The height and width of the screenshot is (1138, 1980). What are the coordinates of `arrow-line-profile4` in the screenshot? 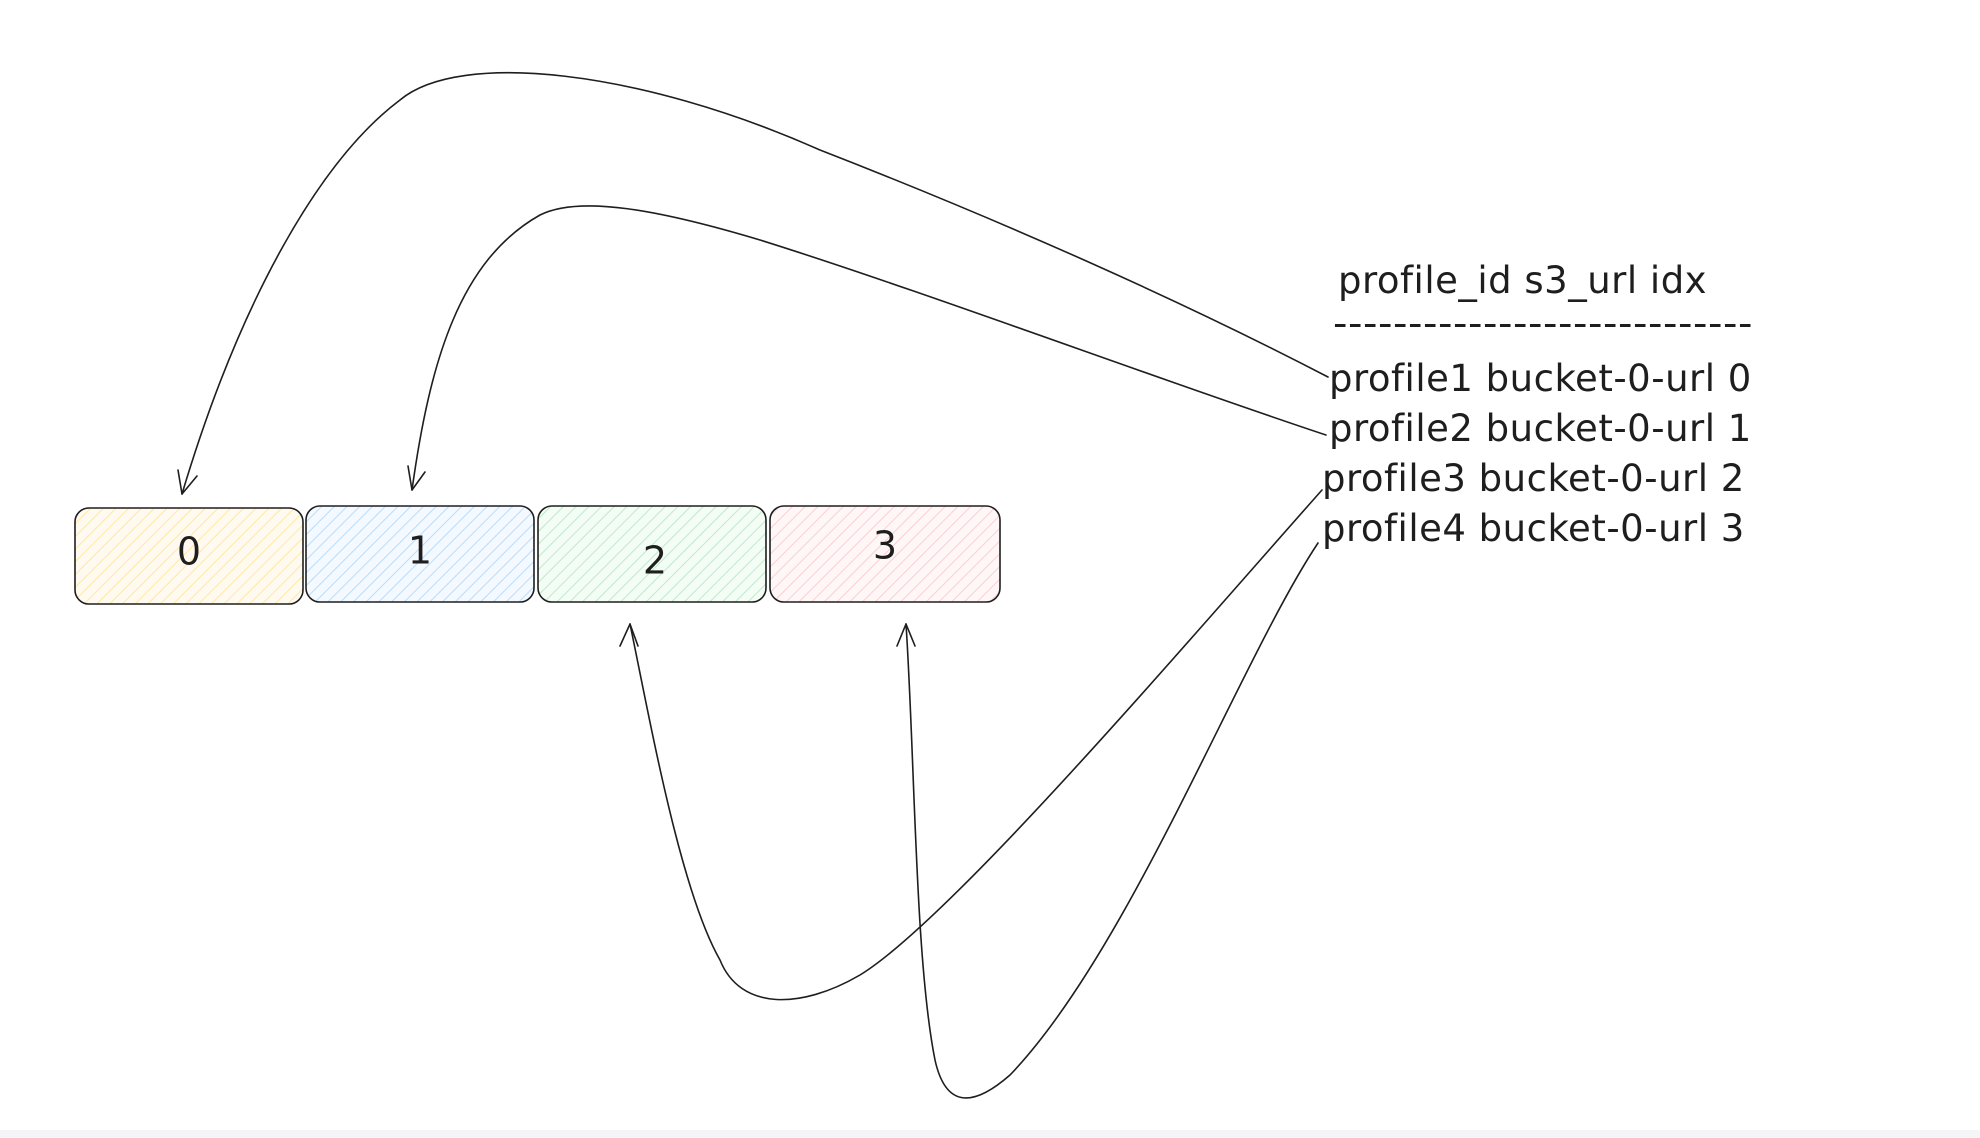 It's located at (1112, 820).